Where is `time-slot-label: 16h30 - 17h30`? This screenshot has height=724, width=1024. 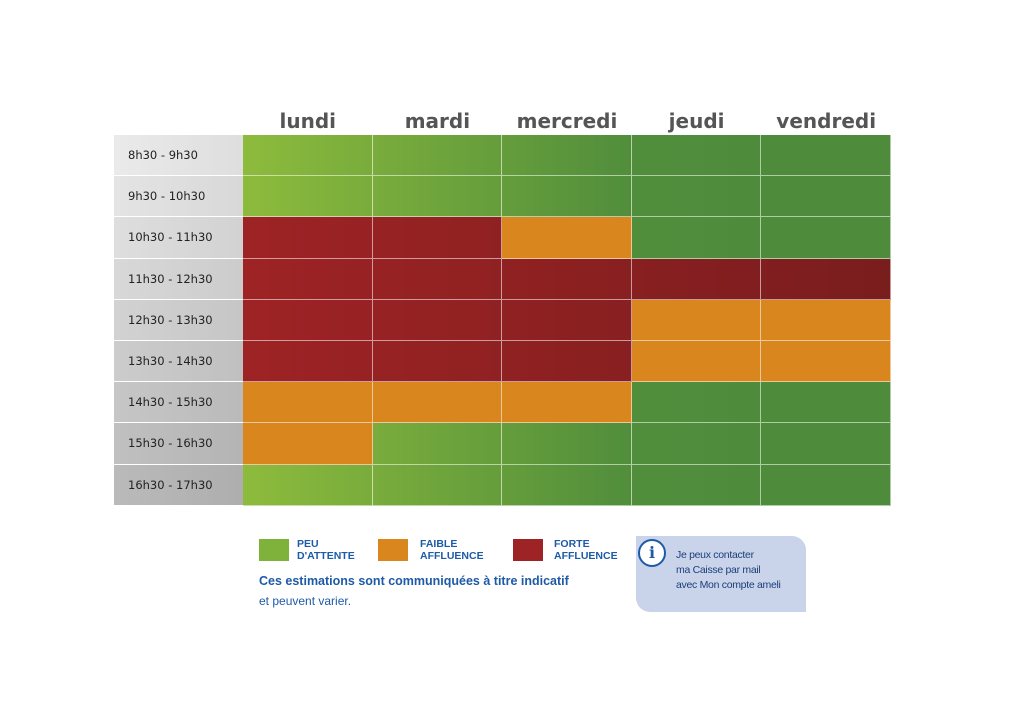 time-slot-label: 16h30 - 17h30 is located at coordinates (178, 485).